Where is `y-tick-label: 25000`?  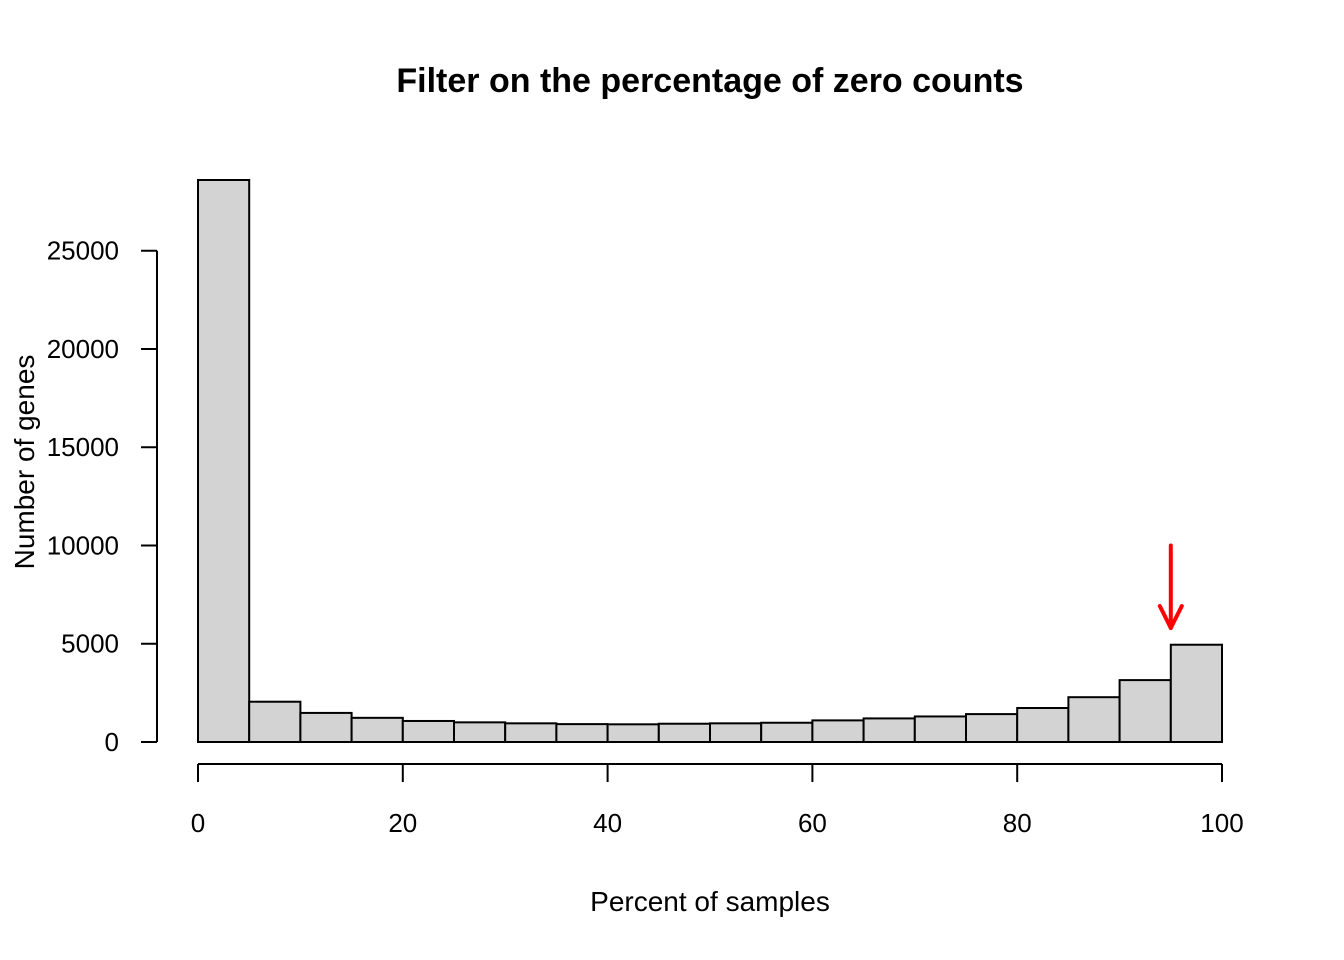
y-tick-label: 25000 is located at coordinates (83, 251).